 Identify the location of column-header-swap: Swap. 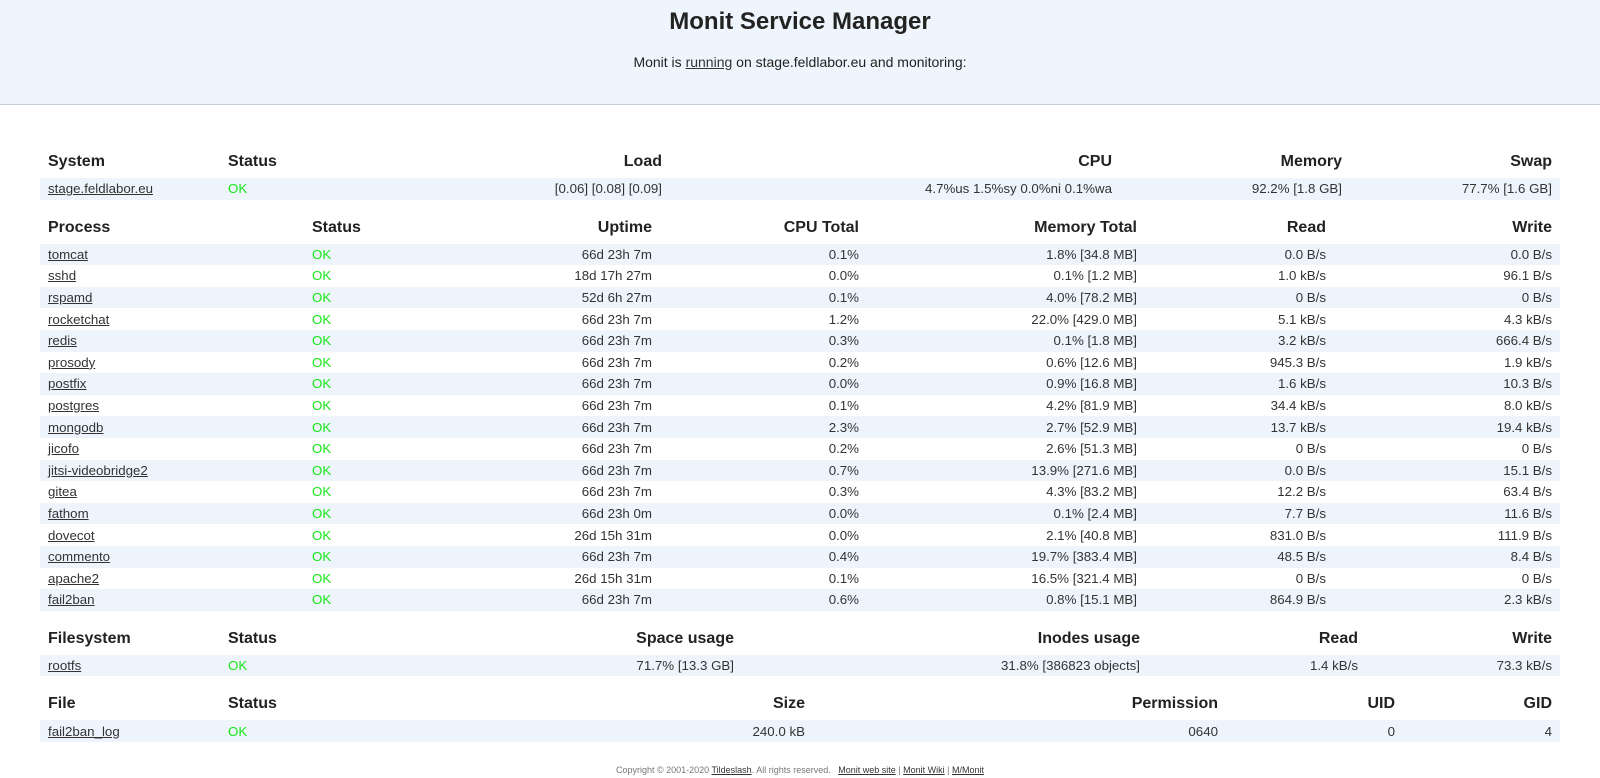
(1531, 161).